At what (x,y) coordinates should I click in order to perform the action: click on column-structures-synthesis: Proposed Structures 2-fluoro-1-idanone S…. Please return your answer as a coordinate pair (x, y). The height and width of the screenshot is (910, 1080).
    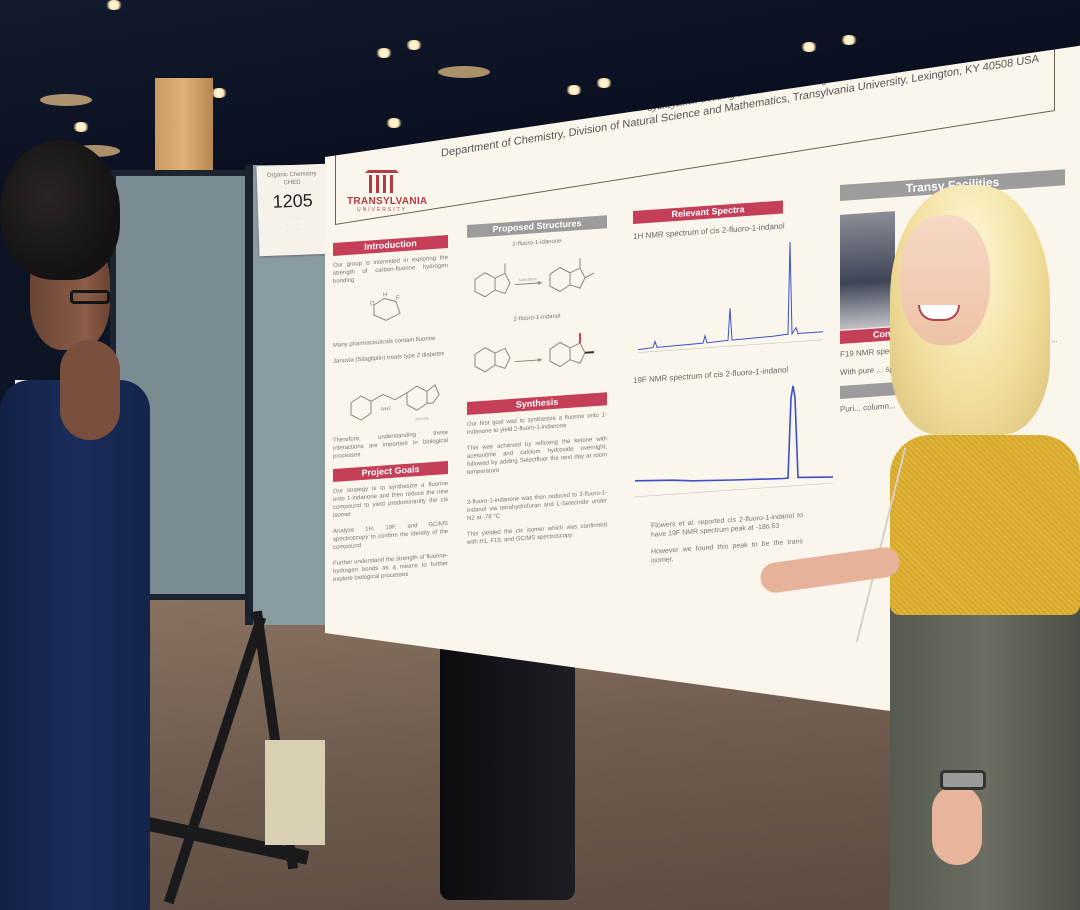
    Looking at the image, I should click on (537, 385).